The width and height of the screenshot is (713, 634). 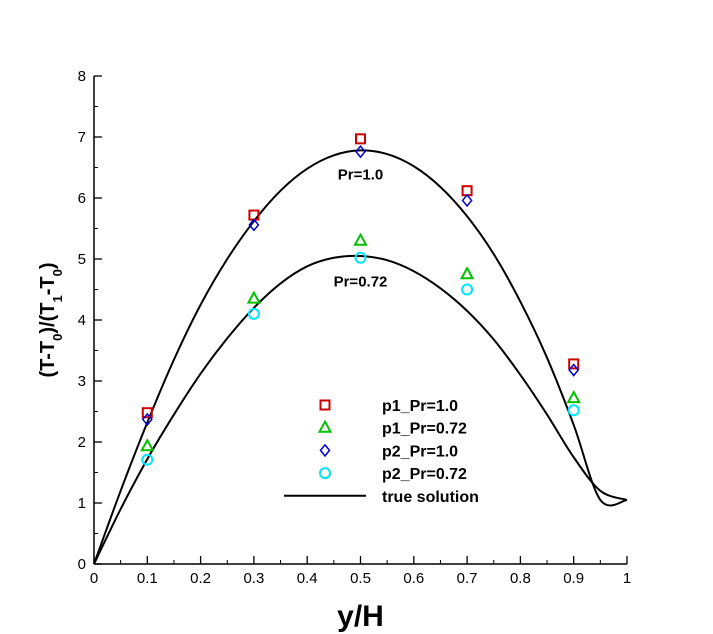 What do you see at coordinates (360, 616) in the screenshot?
I see `x-axis-title: y/H` at bounding box center [360, 616].